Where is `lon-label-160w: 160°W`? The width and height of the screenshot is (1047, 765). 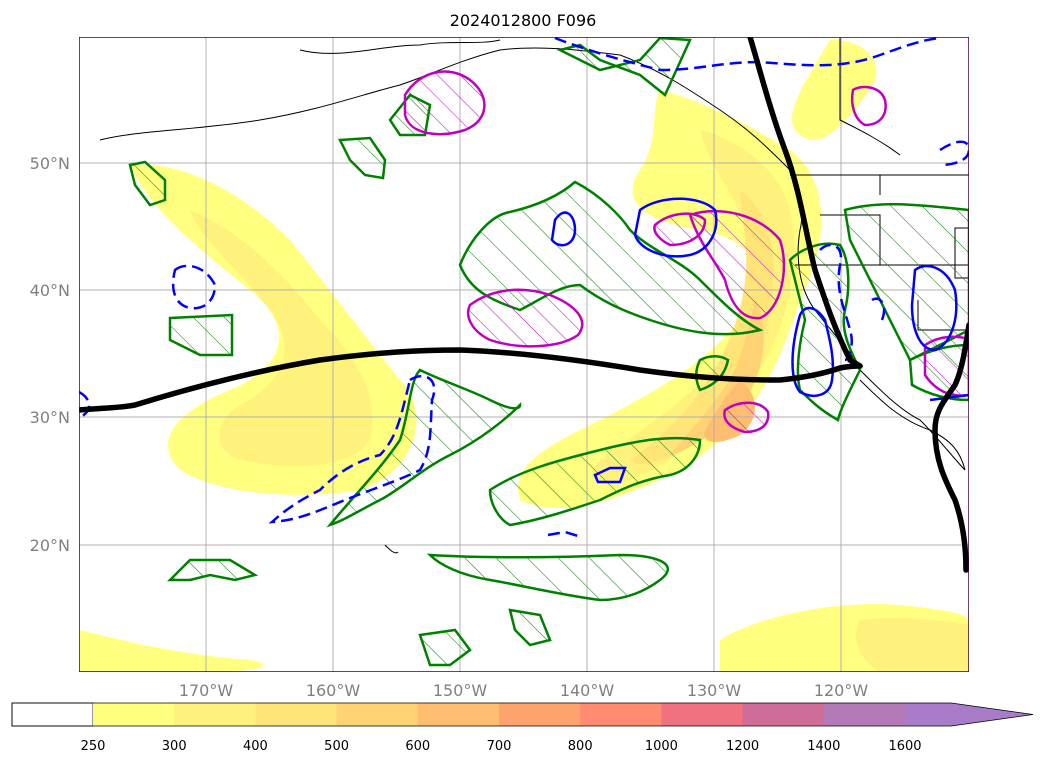
lon-label-160w: 160°W is located at coordinates (333, 690).